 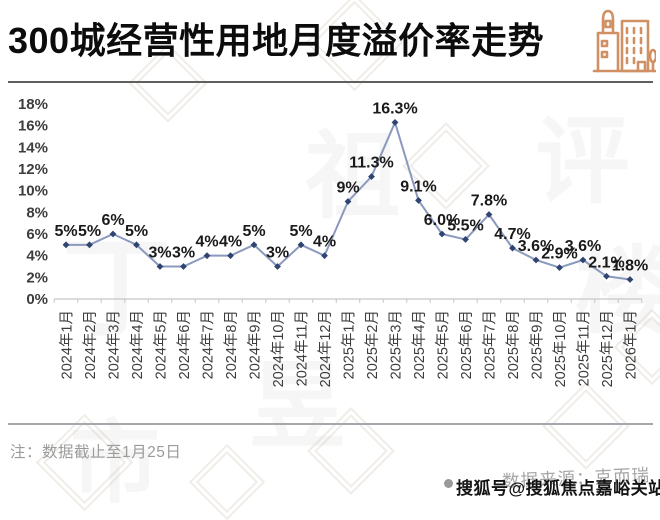 I want to click on sohu-watermark-text: 搜狐号@搜狐焦点嘉峪关站, so click(x=558, y=488).